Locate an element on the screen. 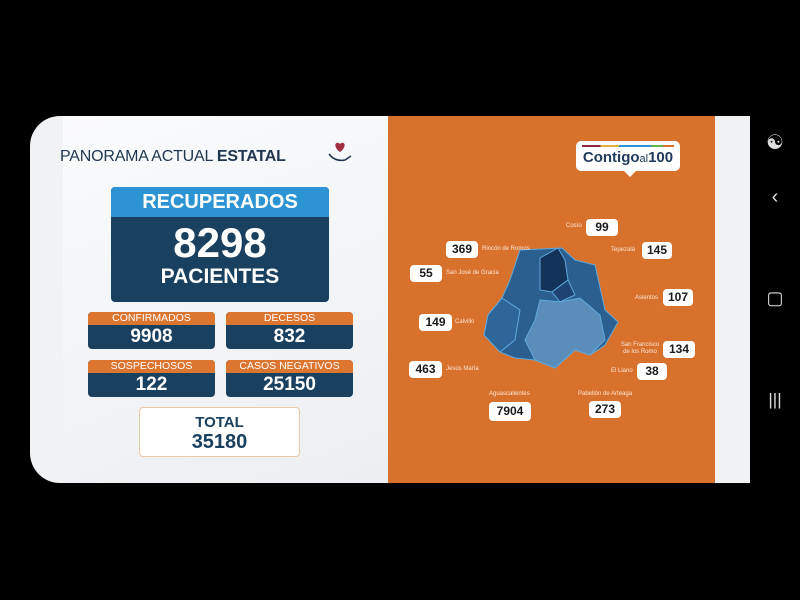  total-box: TOTAL 35180 is located at coordinates (219, 432).